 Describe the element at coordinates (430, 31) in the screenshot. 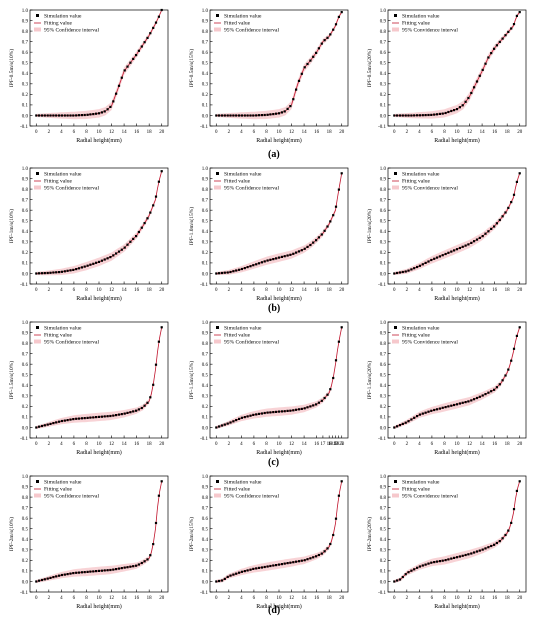

I see `legend-ci-label: 95% Convidence interval` at that location.